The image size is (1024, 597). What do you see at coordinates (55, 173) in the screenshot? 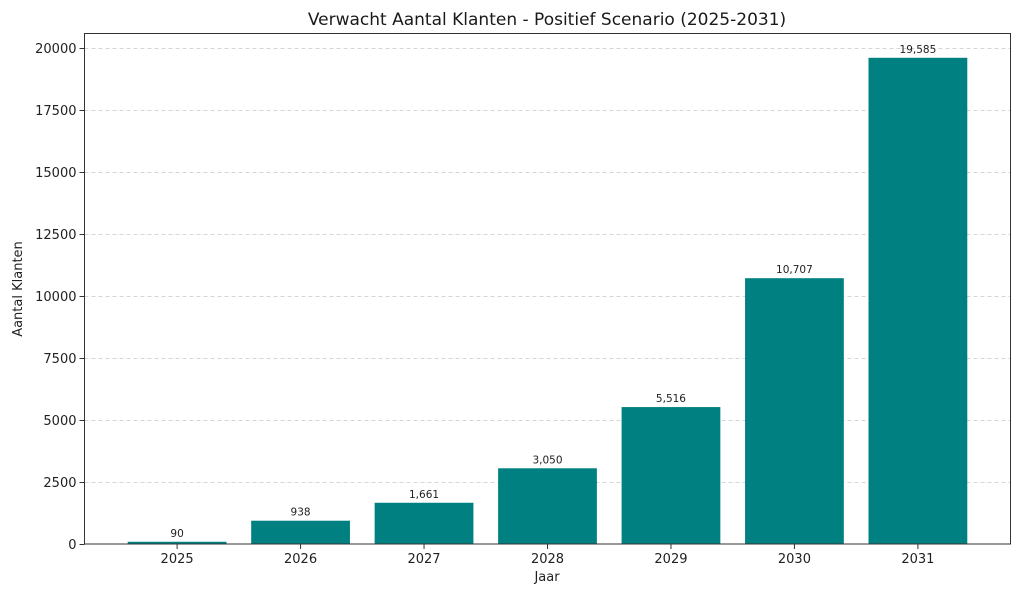
I see `y-tick-label: 15000` at bounding box center [55, 173].